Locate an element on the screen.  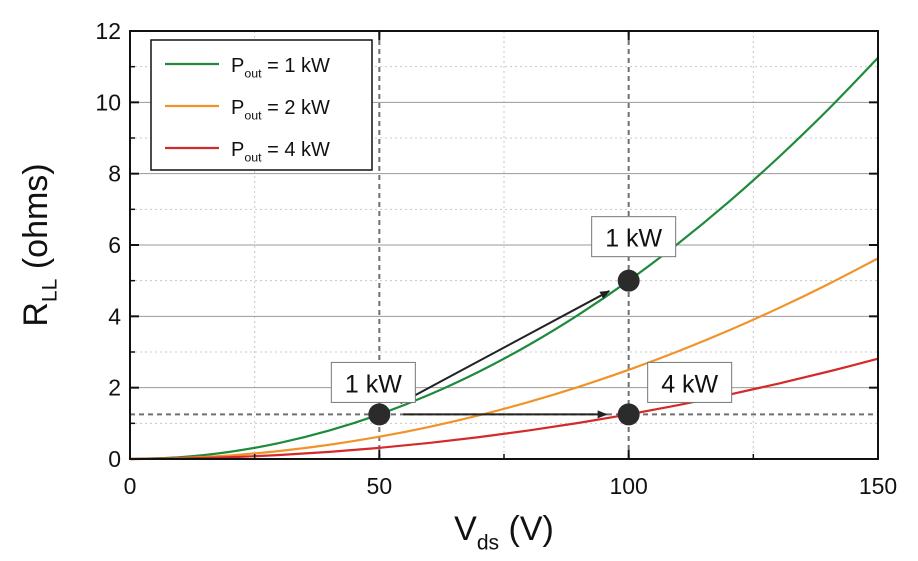
annotation-label-1: 1 kW is located at coordinates (373, 384).